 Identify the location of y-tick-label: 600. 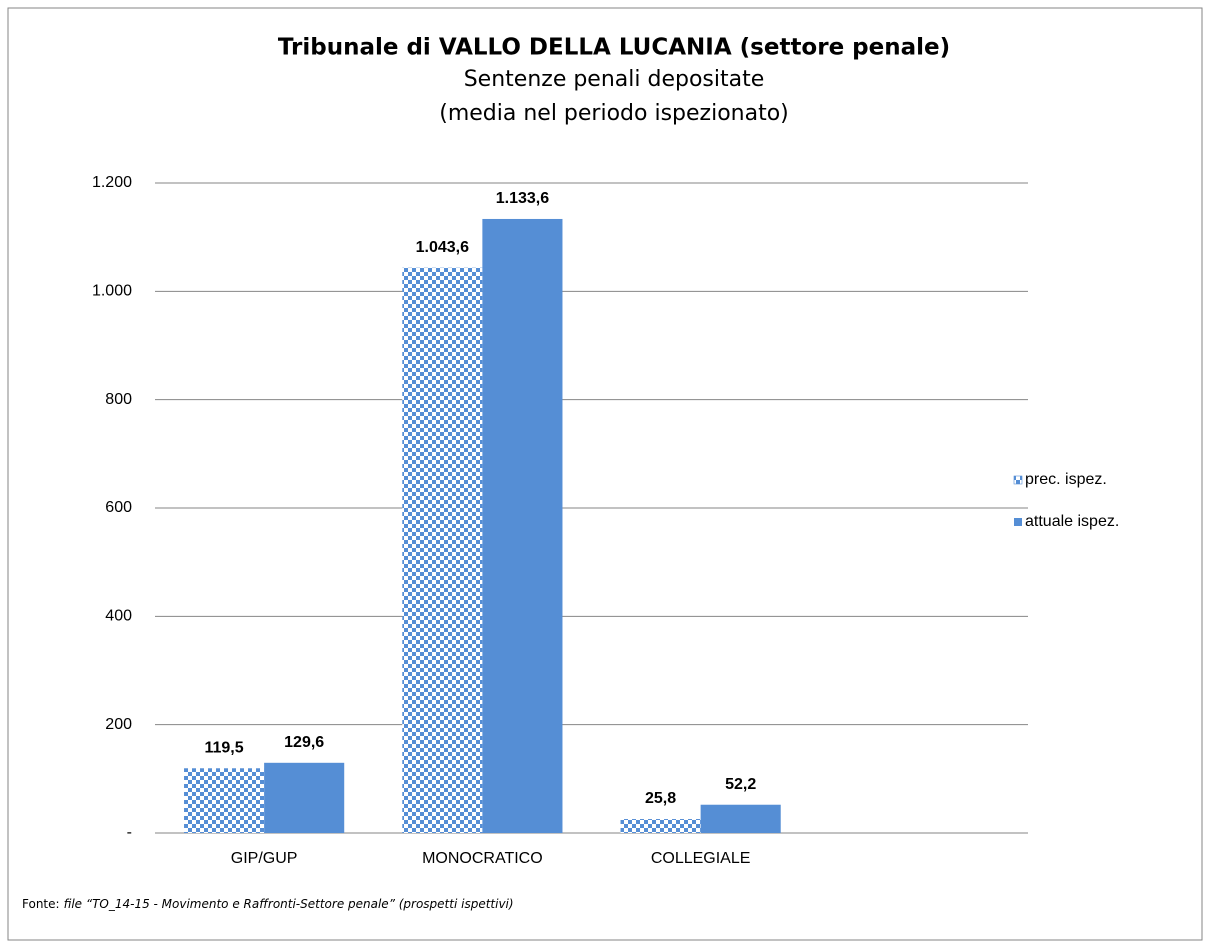
(118, 507).